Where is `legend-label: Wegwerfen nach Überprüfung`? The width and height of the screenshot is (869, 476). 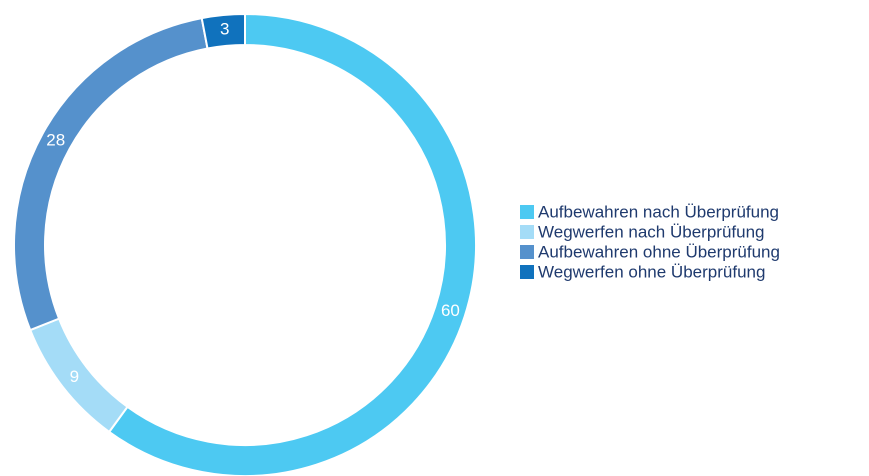 legend-label: Wegwerfen nach Überprüfung is located at coordinates (651, 231).